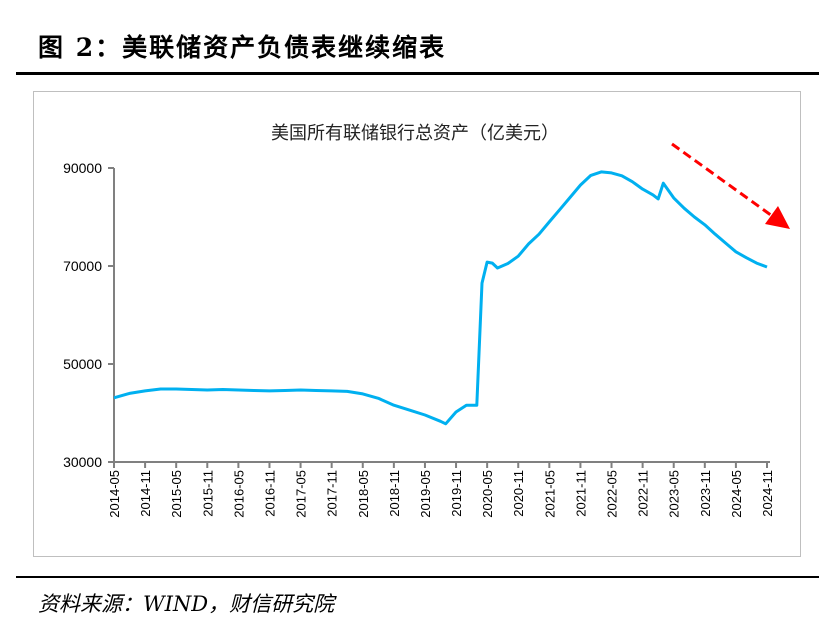 The image size is (840, 637). Describe the element at coordinates (487, 494) in the screenshot. I see `x-tick-label: 2020-05` at that location.